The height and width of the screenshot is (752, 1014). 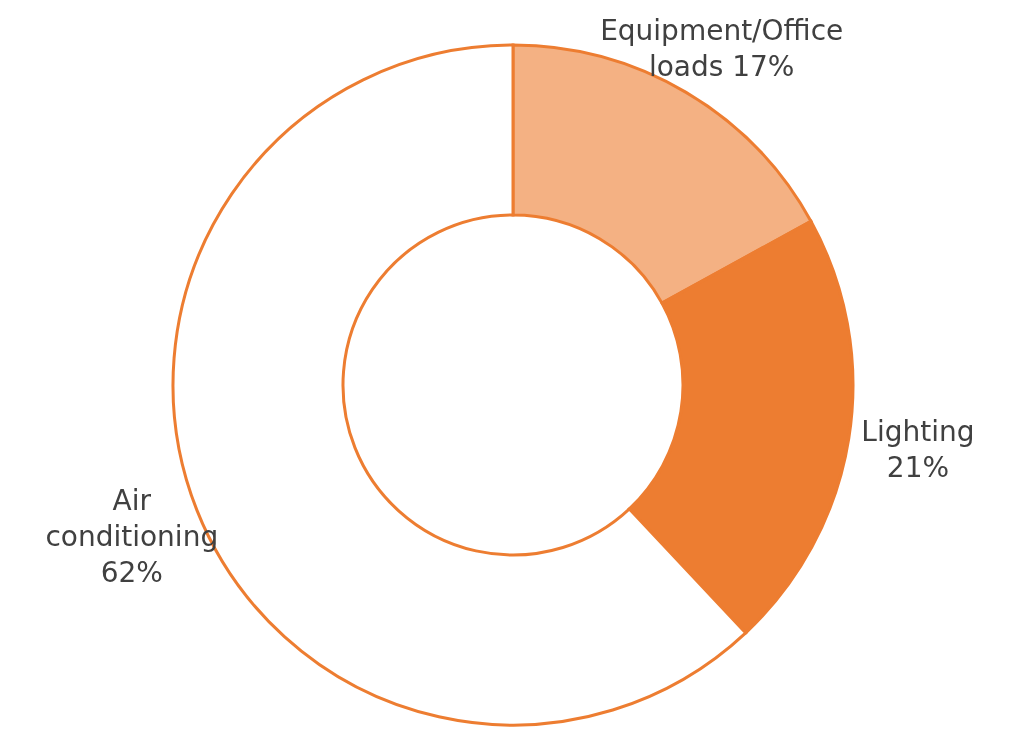 I want to click on data-label: 62%, so click(x=131, y=572).